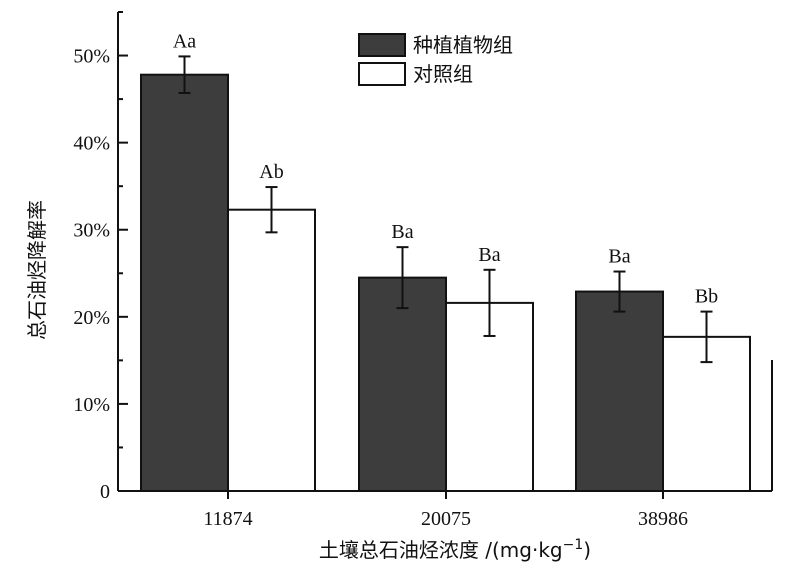 The width and height of the screenshot is (800, 571). What do you see at coordinates (663, 519) in the screenshot?
I see `x-tick-label: 38986` at bounding box center [663, 519].